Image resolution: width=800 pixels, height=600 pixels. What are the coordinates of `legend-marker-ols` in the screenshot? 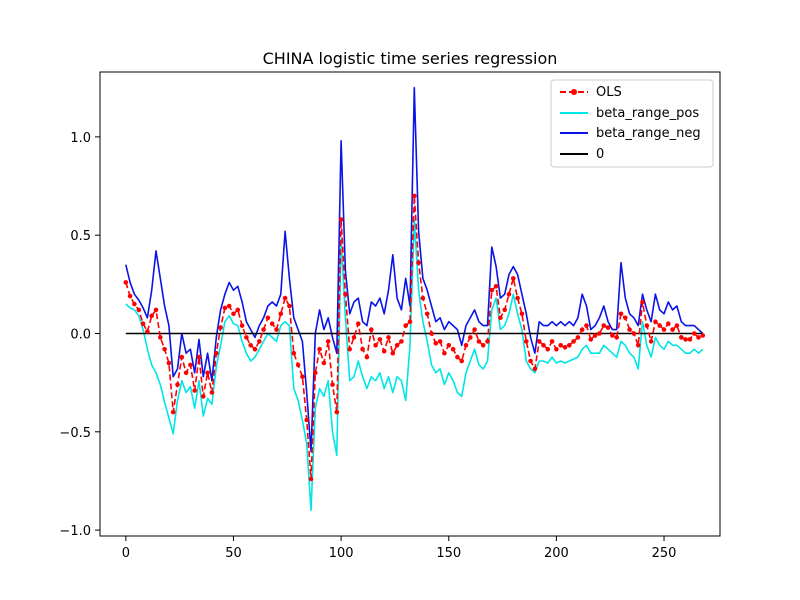 It's located at (574, 92).